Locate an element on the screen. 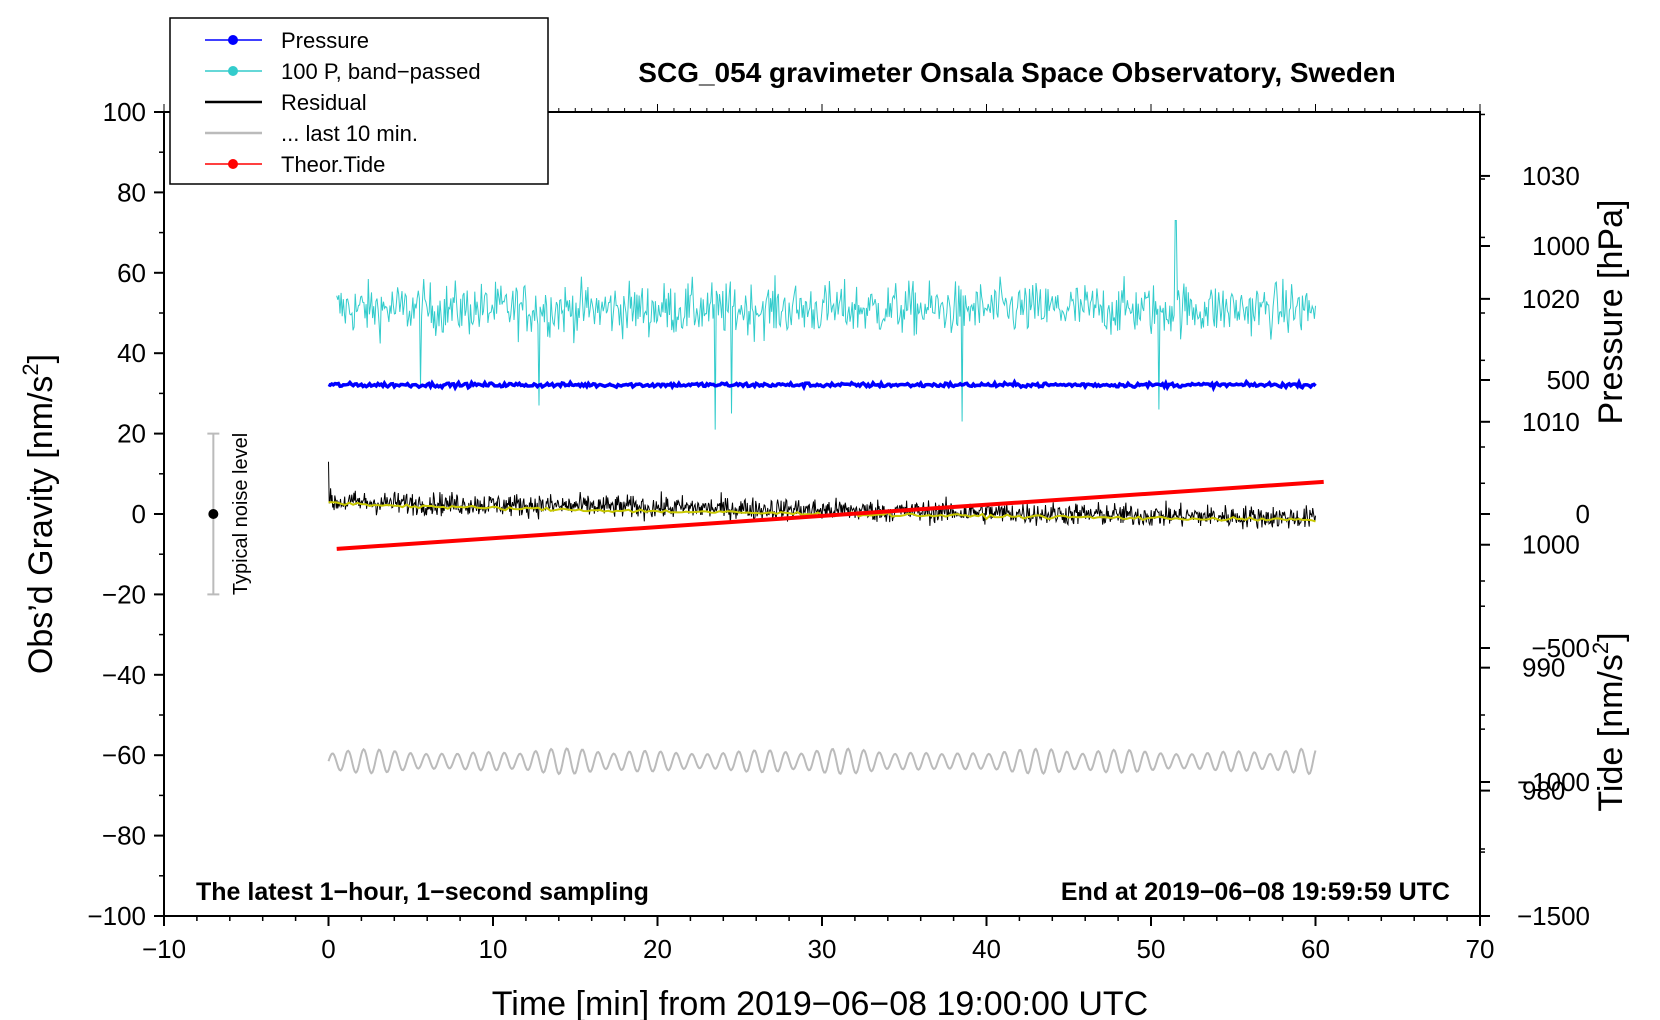 The width and height of the screenshot is (1660, 1020). annotation-latest-hour: The latest 1−hour, 1−second sampling is located at coordinates (422, 892).